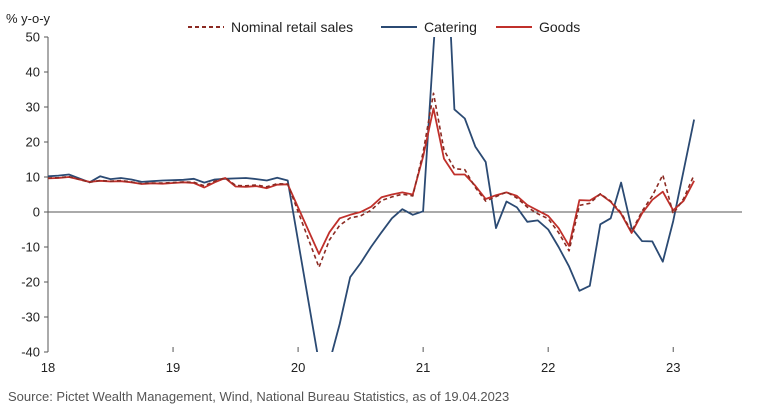 The height and width of the screenshot is (405, 776). I want to click on x-tick-label: 22, so click(548, 367).